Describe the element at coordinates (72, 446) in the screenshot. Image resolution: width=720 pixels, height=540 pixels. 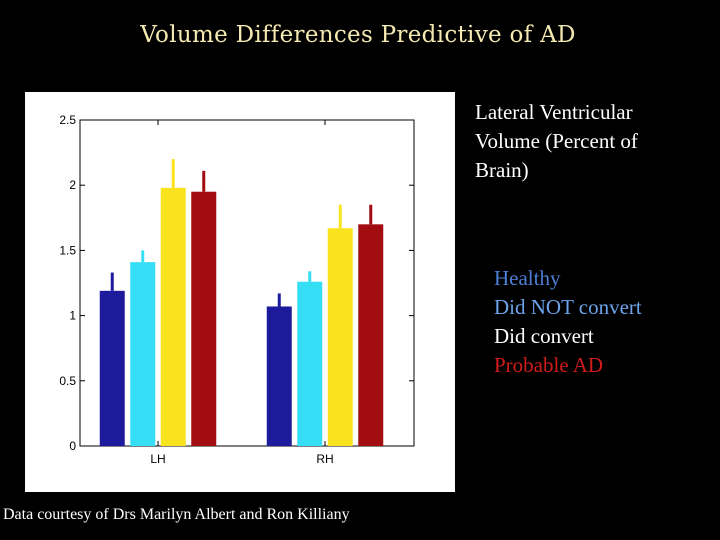
I see `y-tick-label: 0` at that location.